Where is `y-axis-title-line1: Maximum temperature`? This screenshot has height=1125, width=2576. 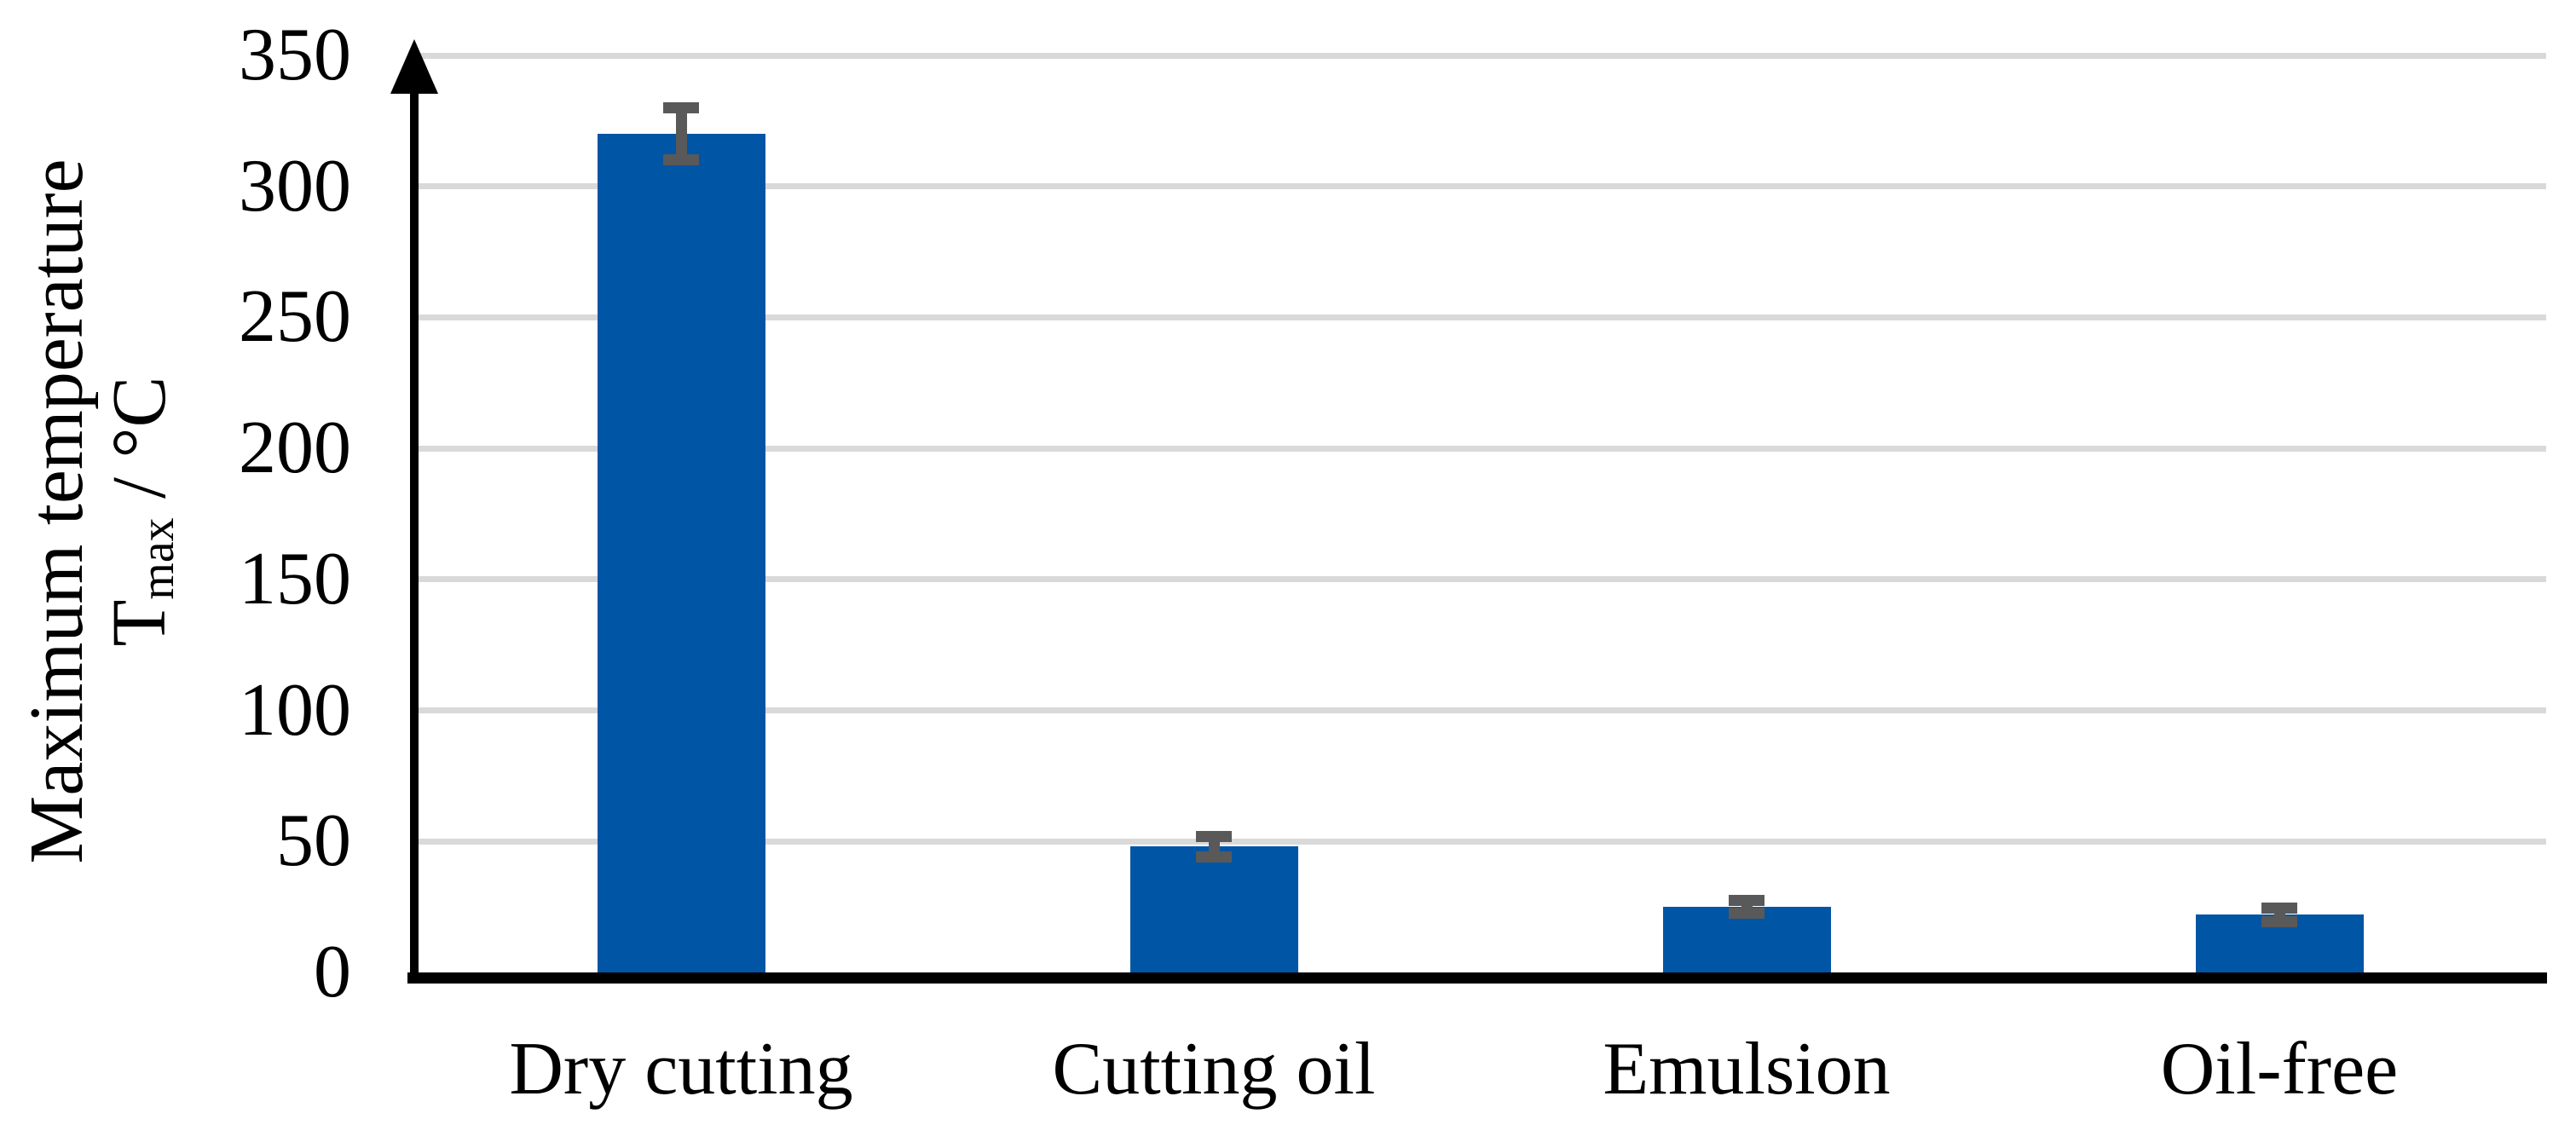
y-axis-title-line1: Maximum temperature is located at coordinates (56, 511).